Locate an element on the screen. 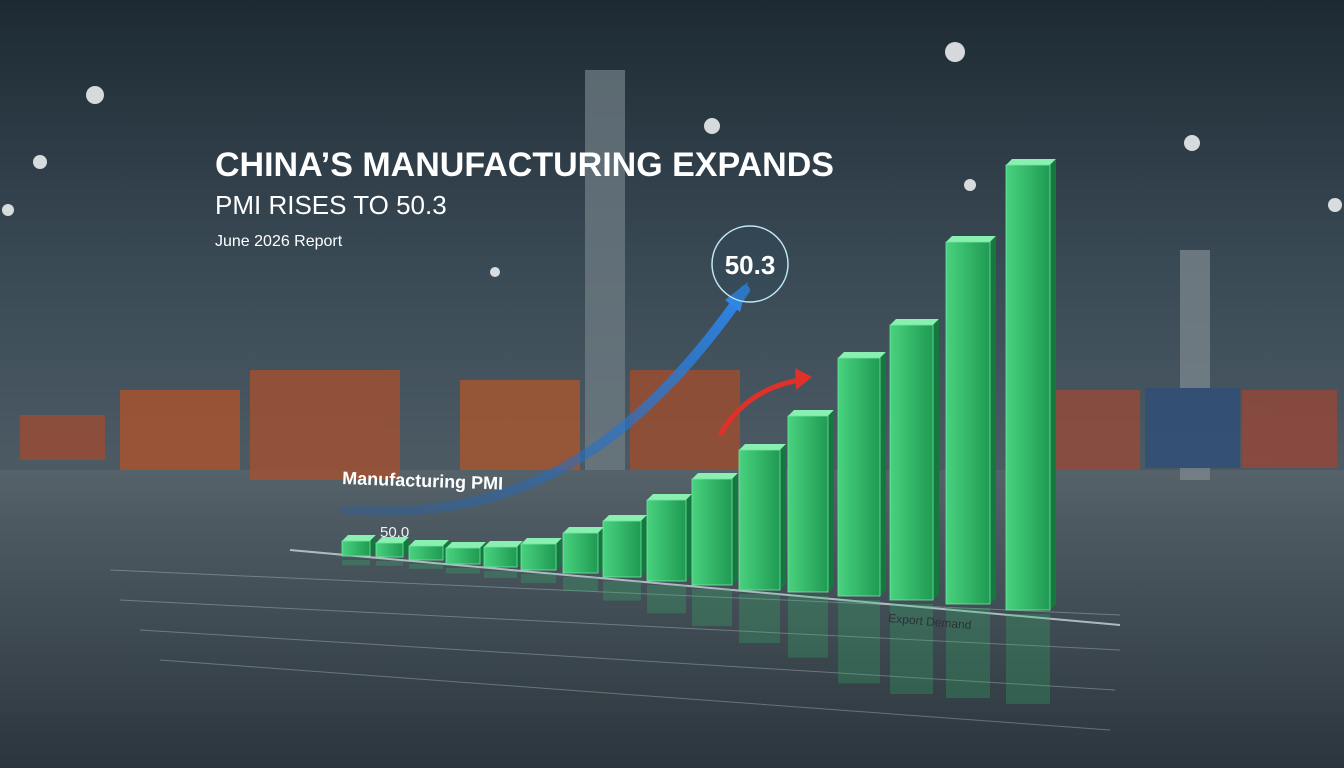 The height and width of the screenshot is (768, 1344). title: CHINA’S MANUFACTURING EXPANDS is located at coordinates (524, 165).